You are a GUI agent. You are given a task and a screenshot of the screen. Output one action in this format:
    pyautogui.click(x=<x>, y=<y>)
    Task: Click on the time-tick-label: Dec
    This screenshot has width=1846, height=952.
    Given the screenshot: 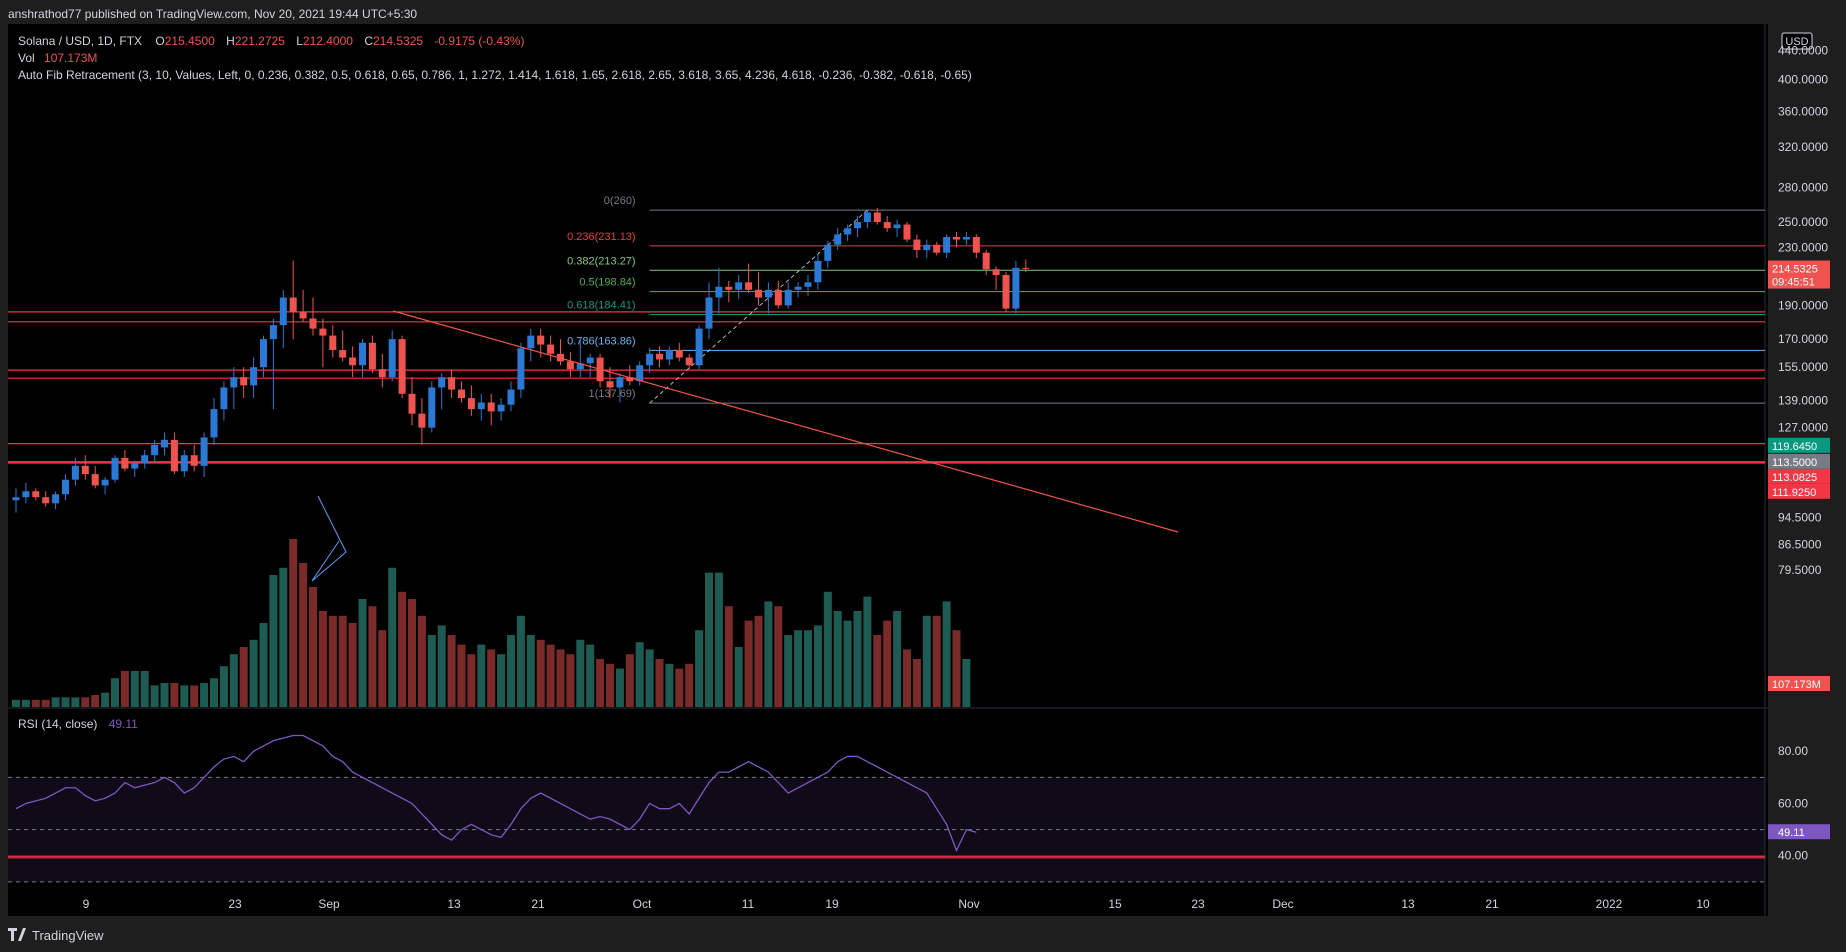 What is the action you would take?
    pyautogui.click(x=1282, y=904)
    